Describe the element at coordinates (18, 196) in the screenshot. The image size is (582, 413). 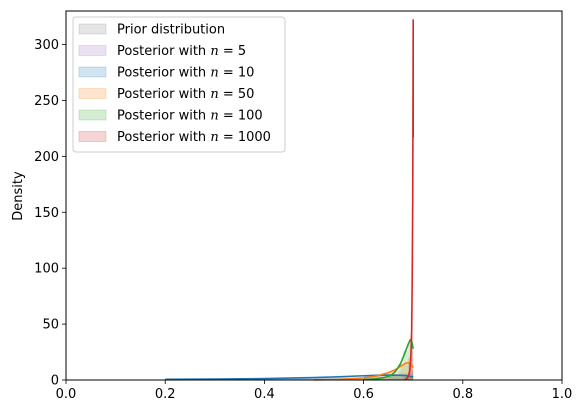
I see `y-axis-label: Density` at that location.